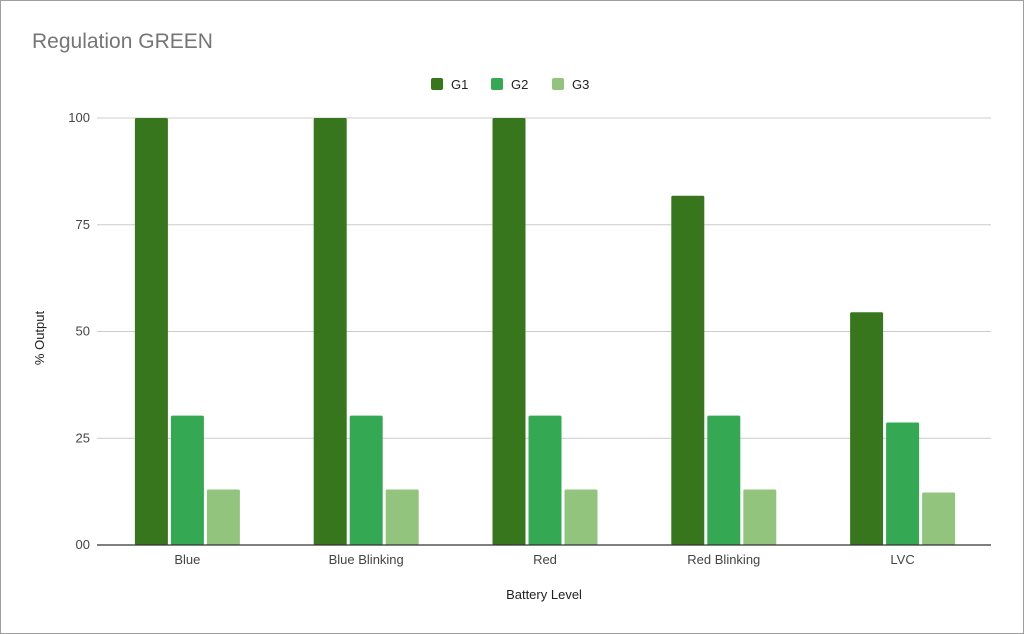  Describe the element at coordinates (83, 331) in the screenshot. I see `y-tick-label: 50` at that location.